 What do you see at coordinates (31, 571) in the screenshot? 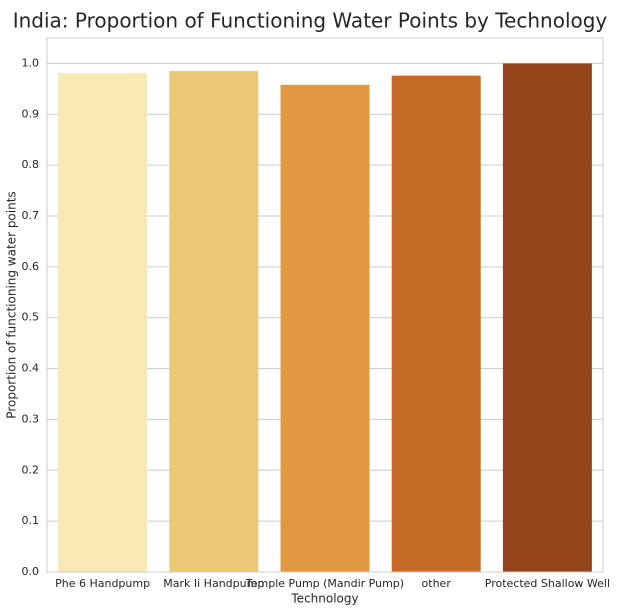
I see `y-tick-label: 0.0` at bounding box center [31, 571].